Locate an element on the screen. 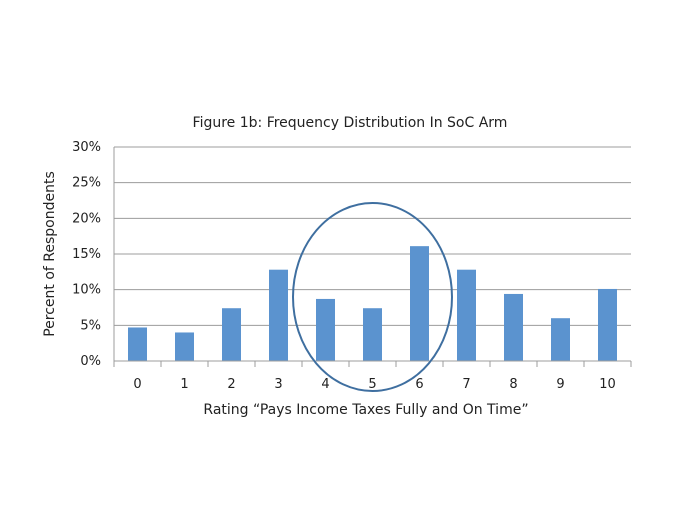 The width and height of the screenshot is (675, 506). x-tick-label: 4 is located at coordinates (325, 384).